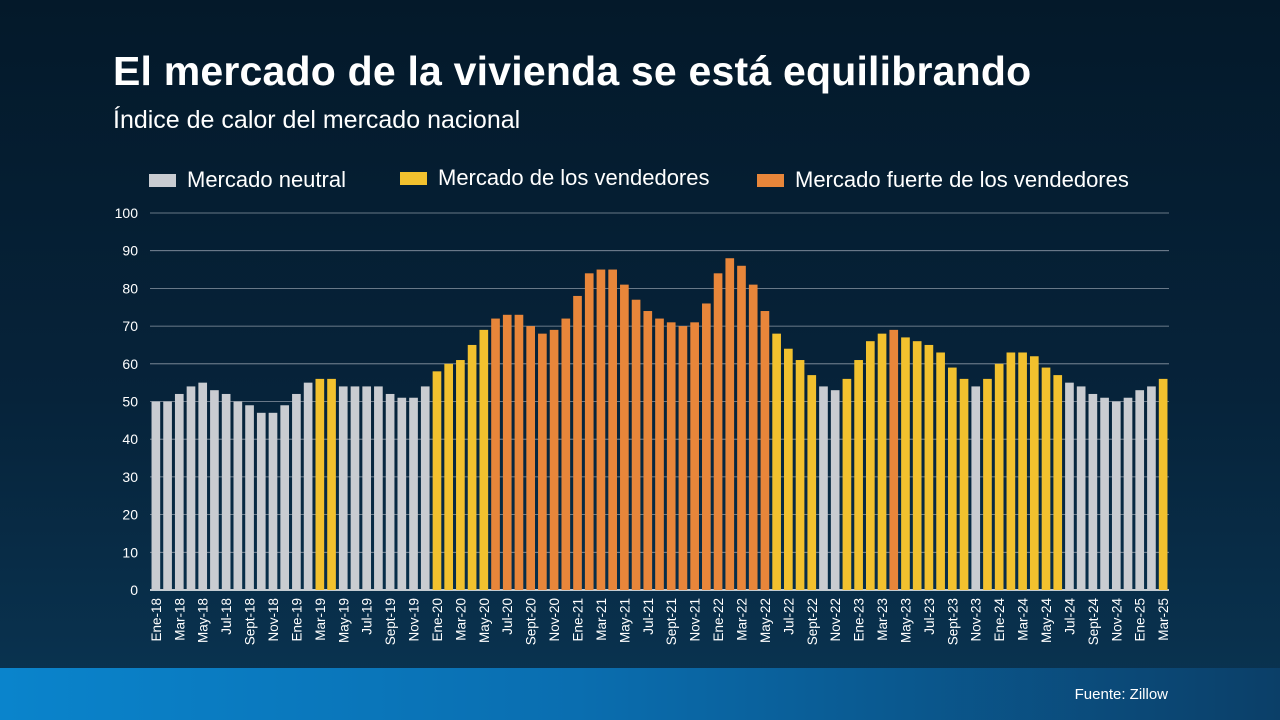 The width and height of the screenshot is (1280, 720). Describe the element at coordinates (741, 619) in the screenshot. I see `x-tick-label: Mar-22` at that location.